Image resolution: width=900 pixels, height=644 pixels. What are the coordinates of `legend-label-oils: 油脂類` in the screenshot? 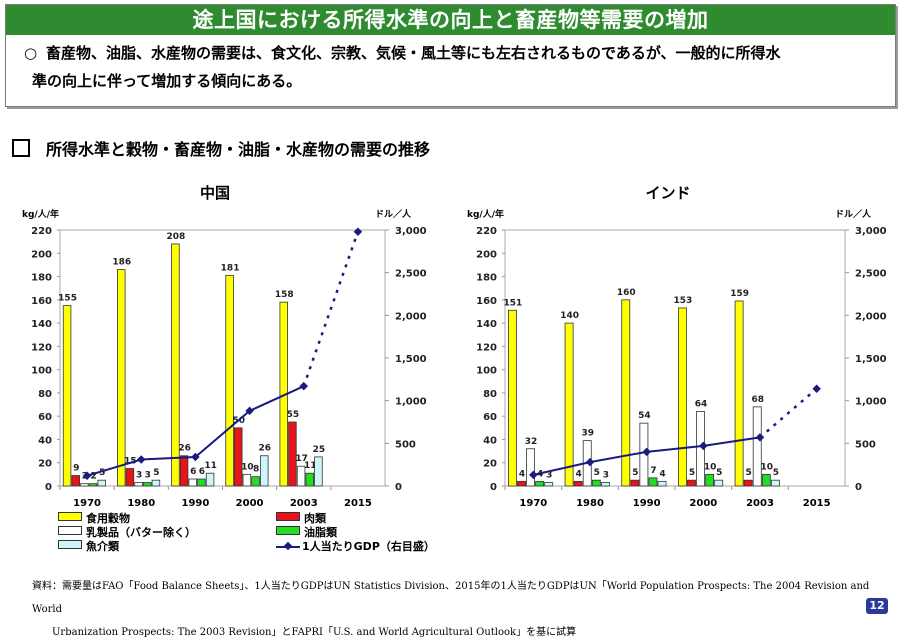 It's located at (320, 532).